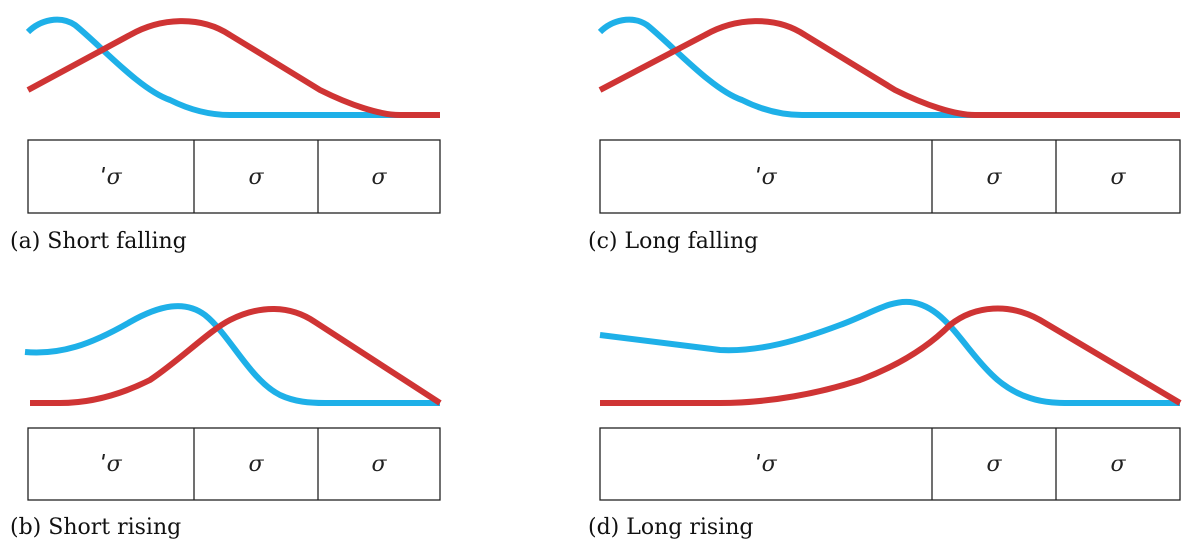  Describe the element at coordinates (673, 241) in the screenshot. I see `caption: (c) Long falling` at that location.